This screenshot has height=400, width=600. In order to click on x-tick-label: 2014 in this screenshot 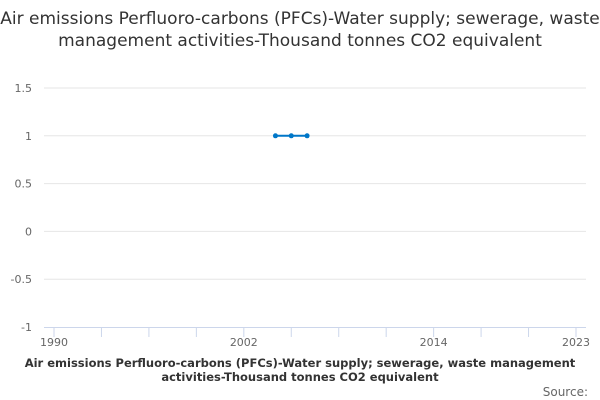, I will do `click(434, 342)`.